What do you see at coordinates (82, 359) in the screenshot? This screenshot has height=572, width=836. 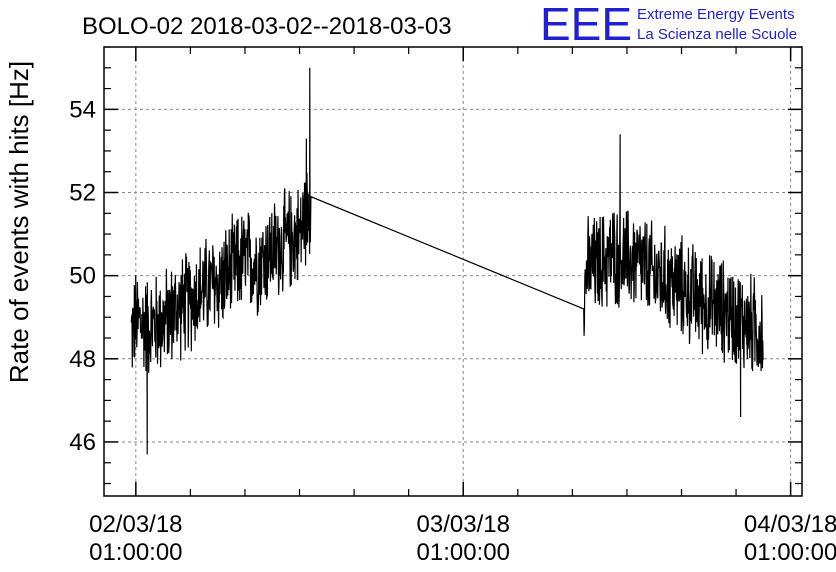 I see `y-tick-label: 48` at bounding box center [82, 359].